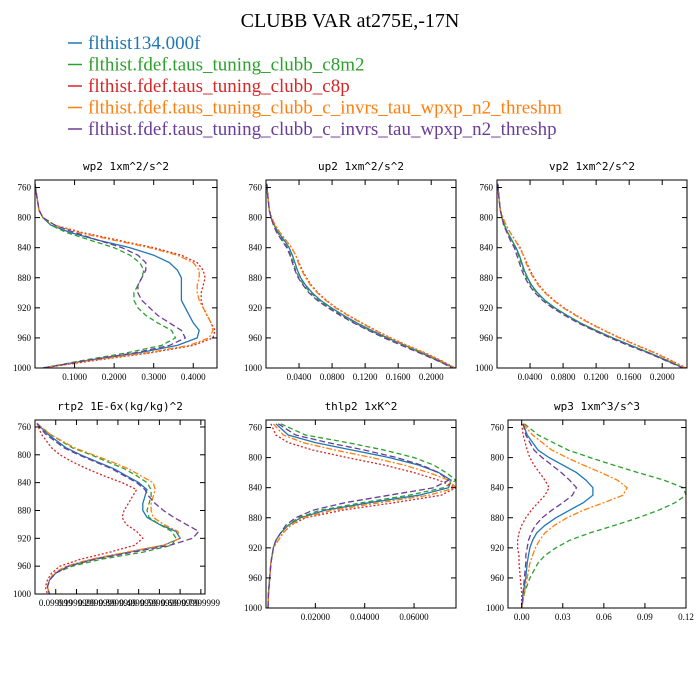  I want to click on x-tick-label: 0.06000, so click(414, 617).